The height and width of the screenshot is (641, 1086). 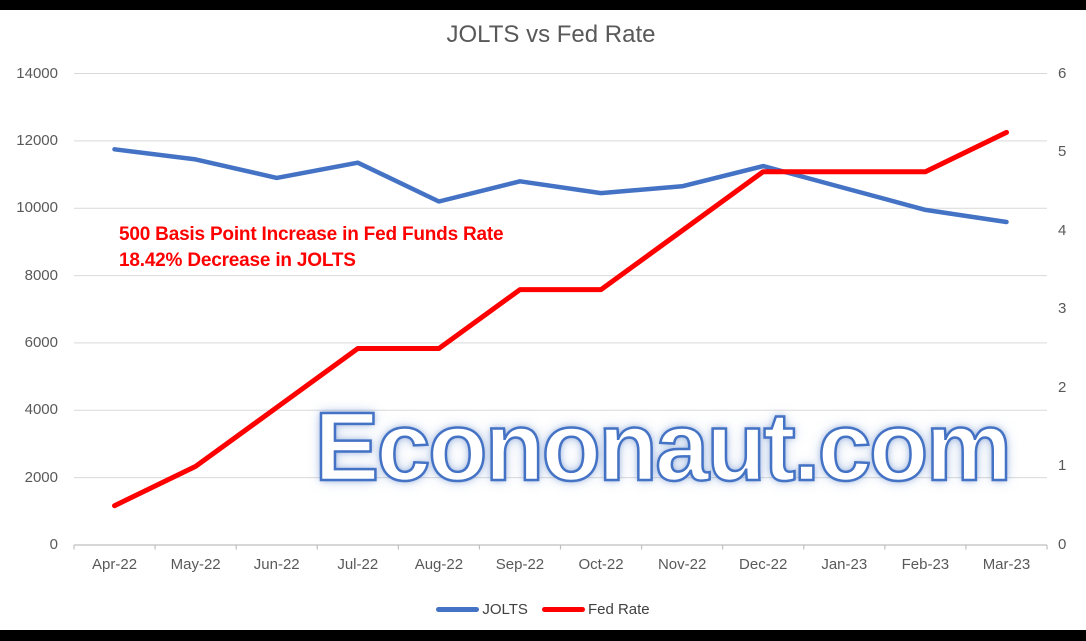 What do you see at coordinates (543, 635) in the screenshot?
I see `bottom-black-bar` at bounding box center [543, 635].